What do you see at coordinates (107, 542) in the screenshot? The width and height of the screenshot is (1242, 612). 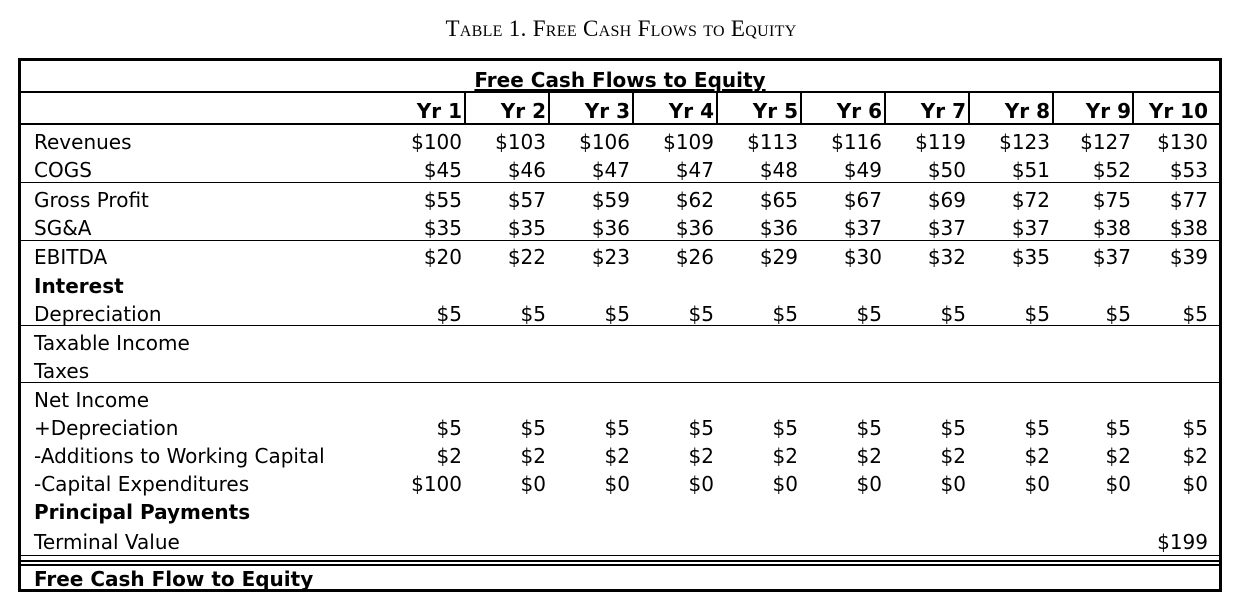 I see `row-label-terminal-value: Terminal Value` at bounding box center [107, 542].